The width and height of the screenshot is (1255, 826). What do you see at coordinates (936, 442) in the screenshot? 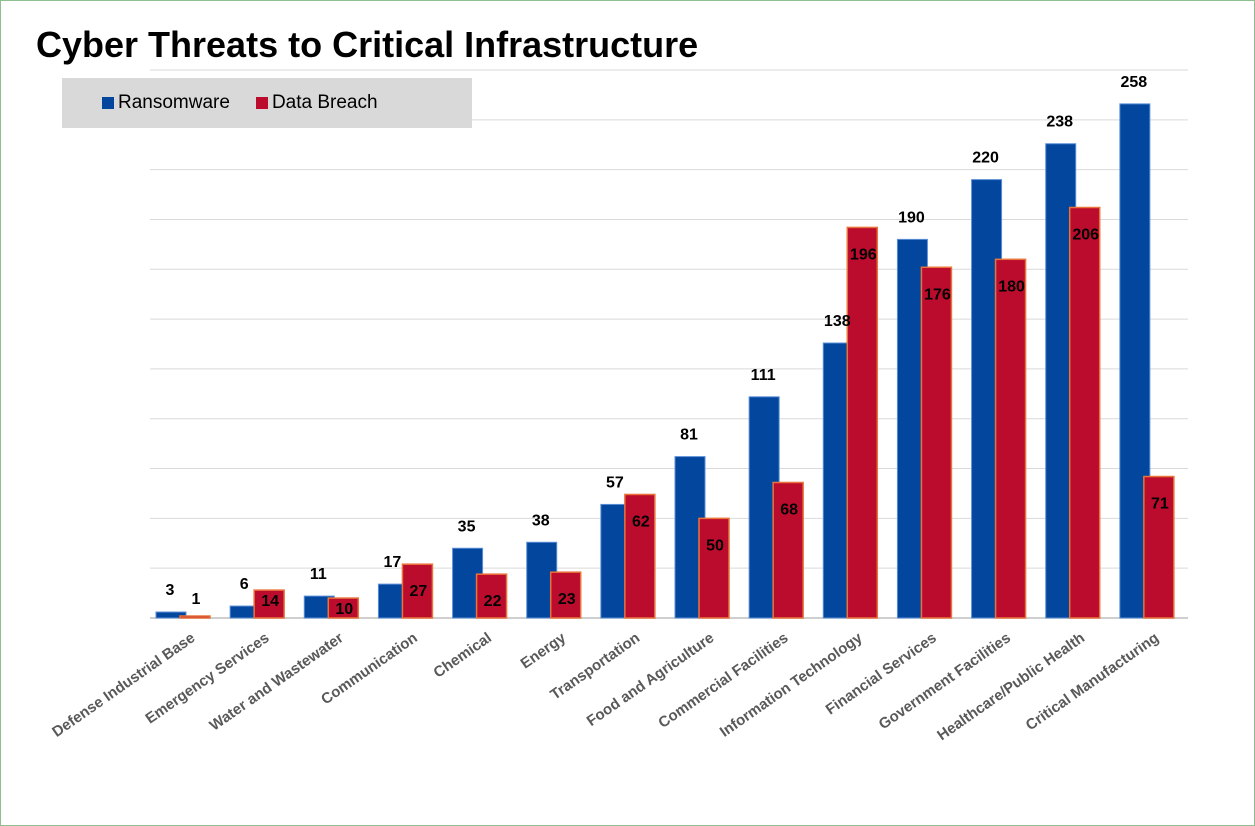
I see `bar-data-breach-financial-services` at bounding box center [936, 442].